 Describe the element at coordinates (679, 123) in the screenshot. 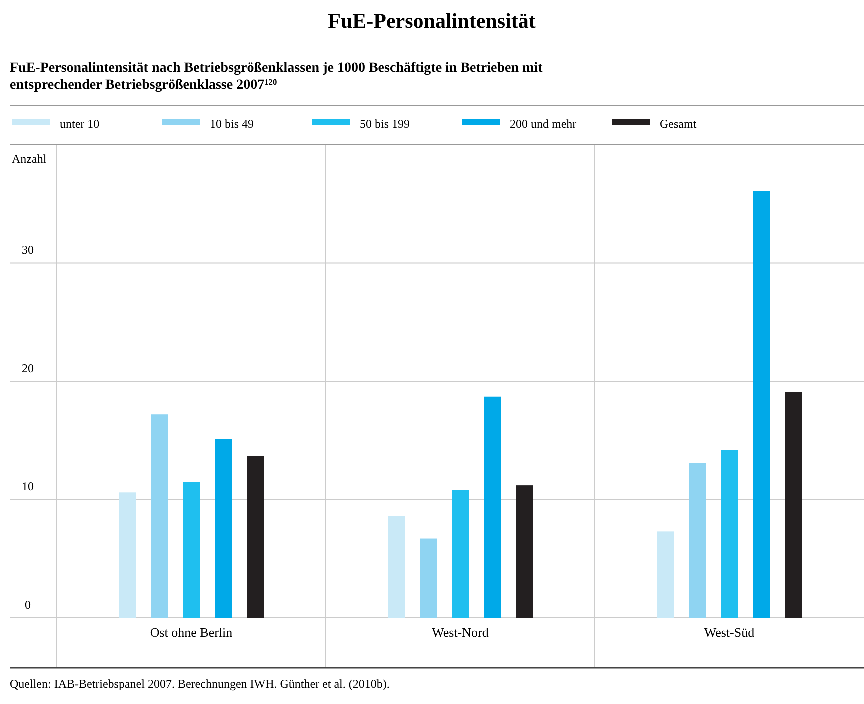

I see `legend-label: Gesamt` at that location.